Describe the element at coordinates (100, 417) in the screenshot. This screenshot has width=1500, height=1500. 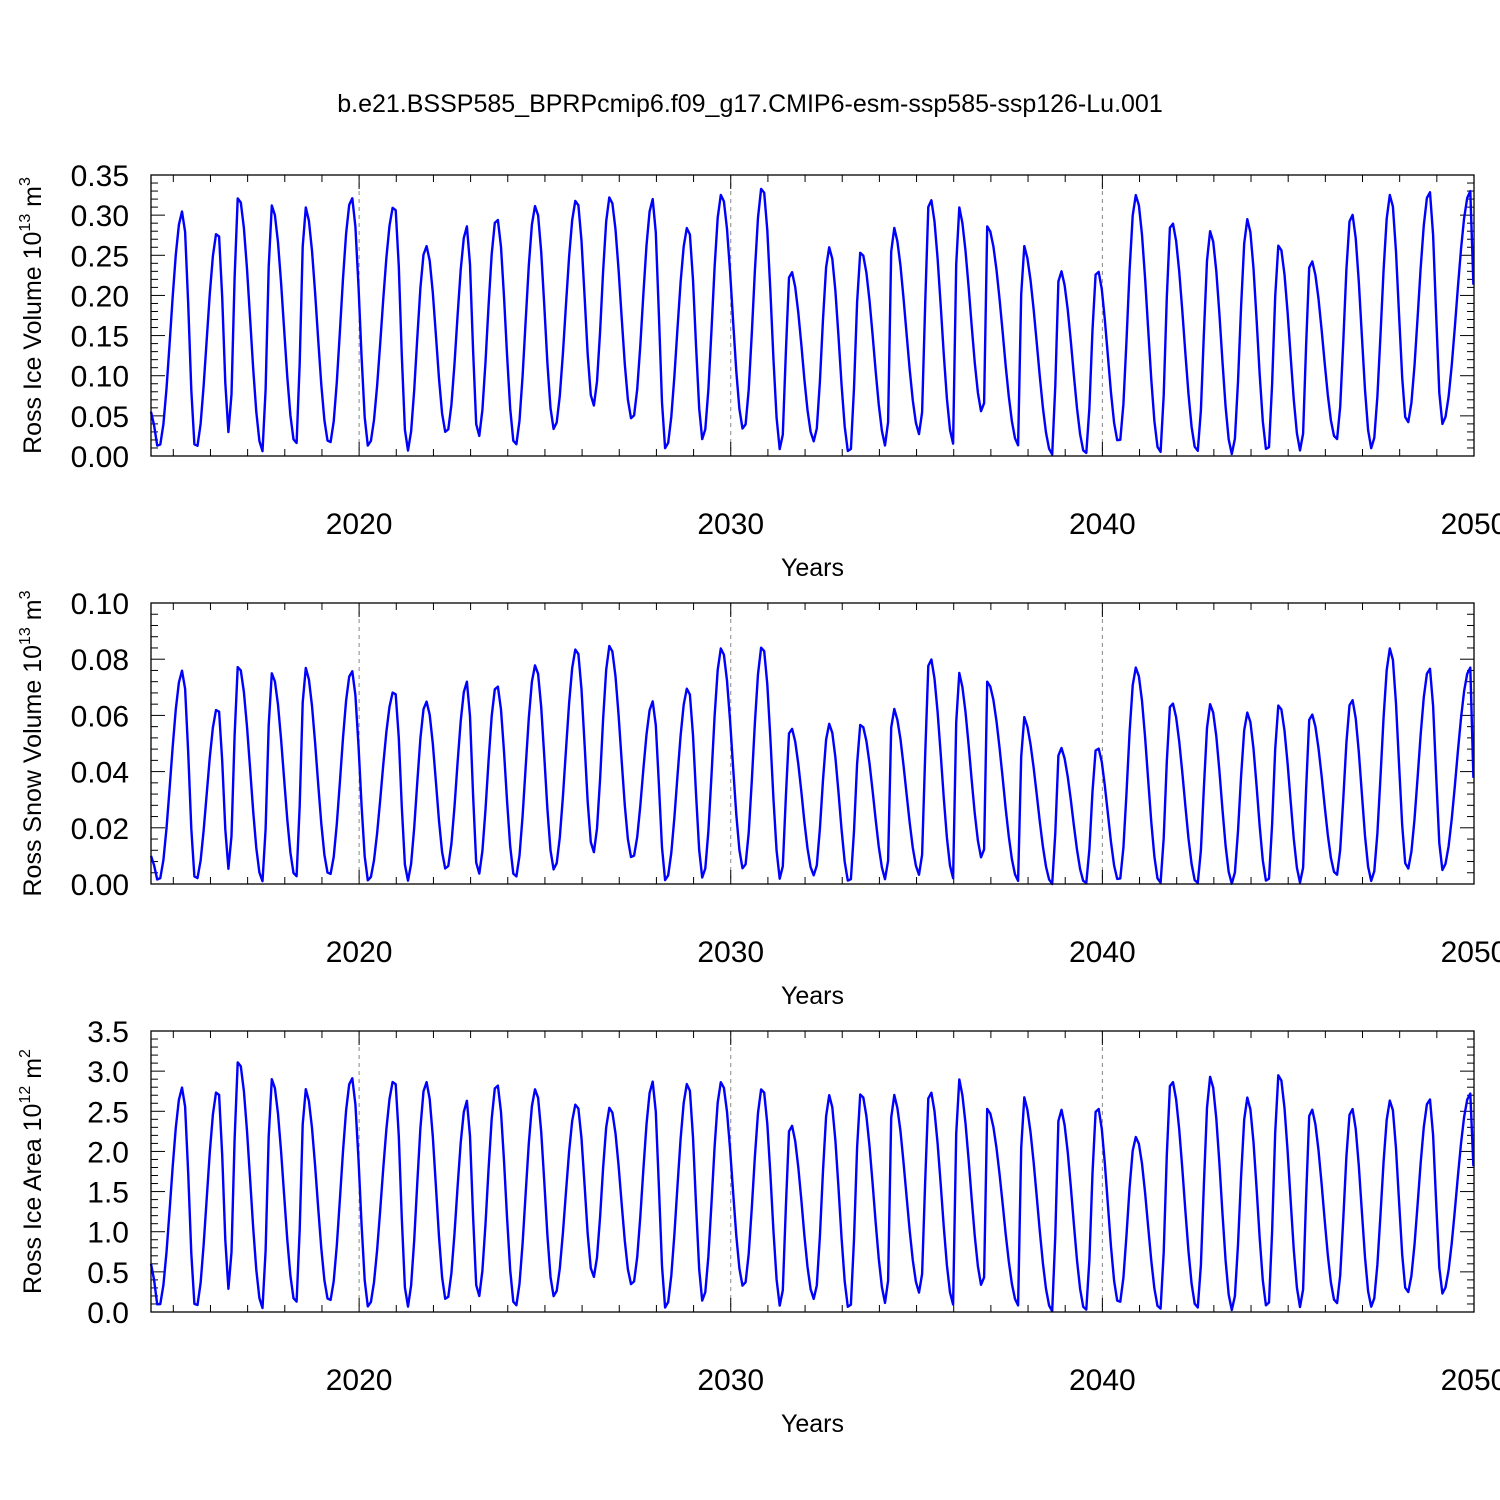
I see `y-tick-label: 0.05` at that location.